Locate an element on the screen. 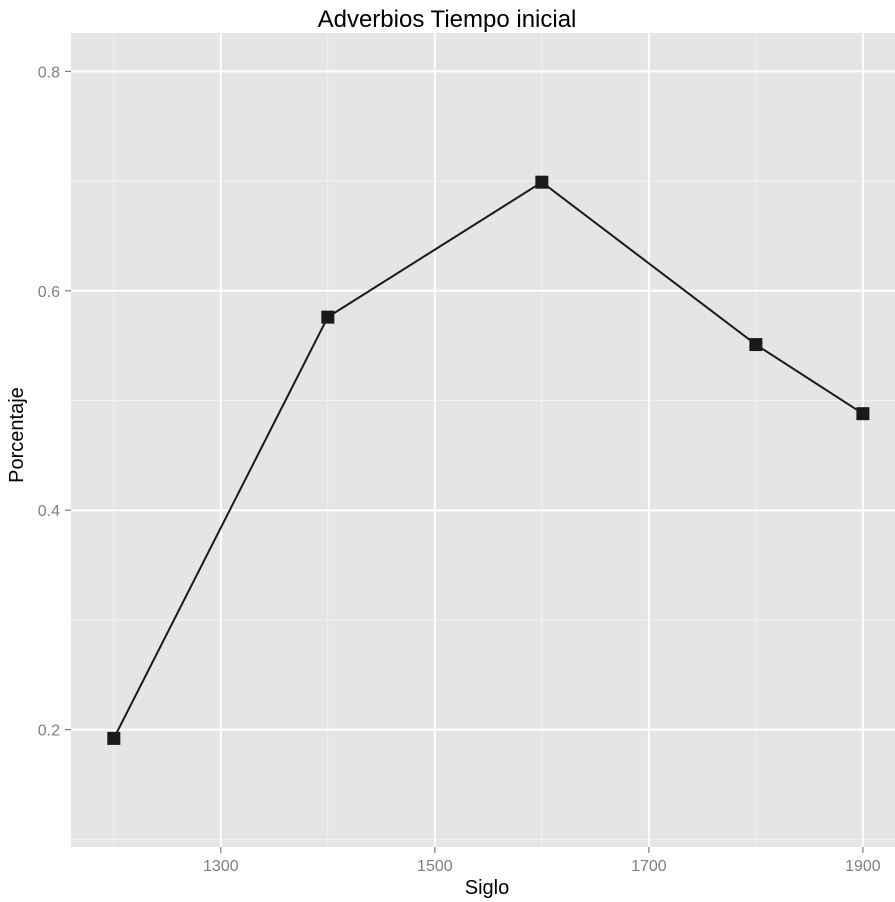 Image resolution: width=895 pixels, height=902 pixels. y-tick-label: 0.2 is located at coordinates (49, 731).